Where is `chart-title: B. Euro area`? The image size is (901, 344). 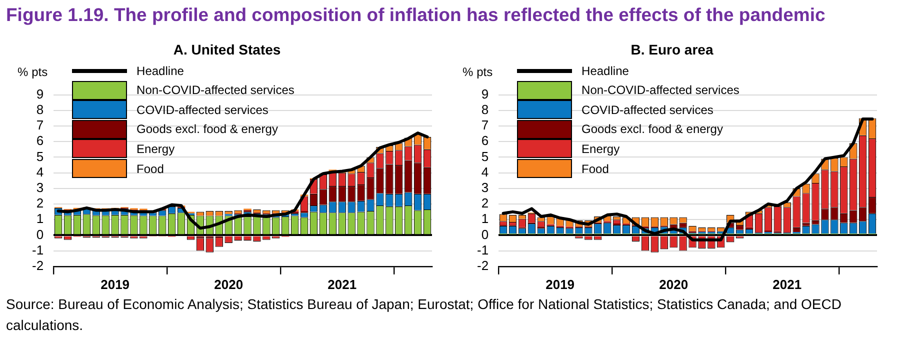
chart-title: B. Euro area is located at coordinates (672, 49).